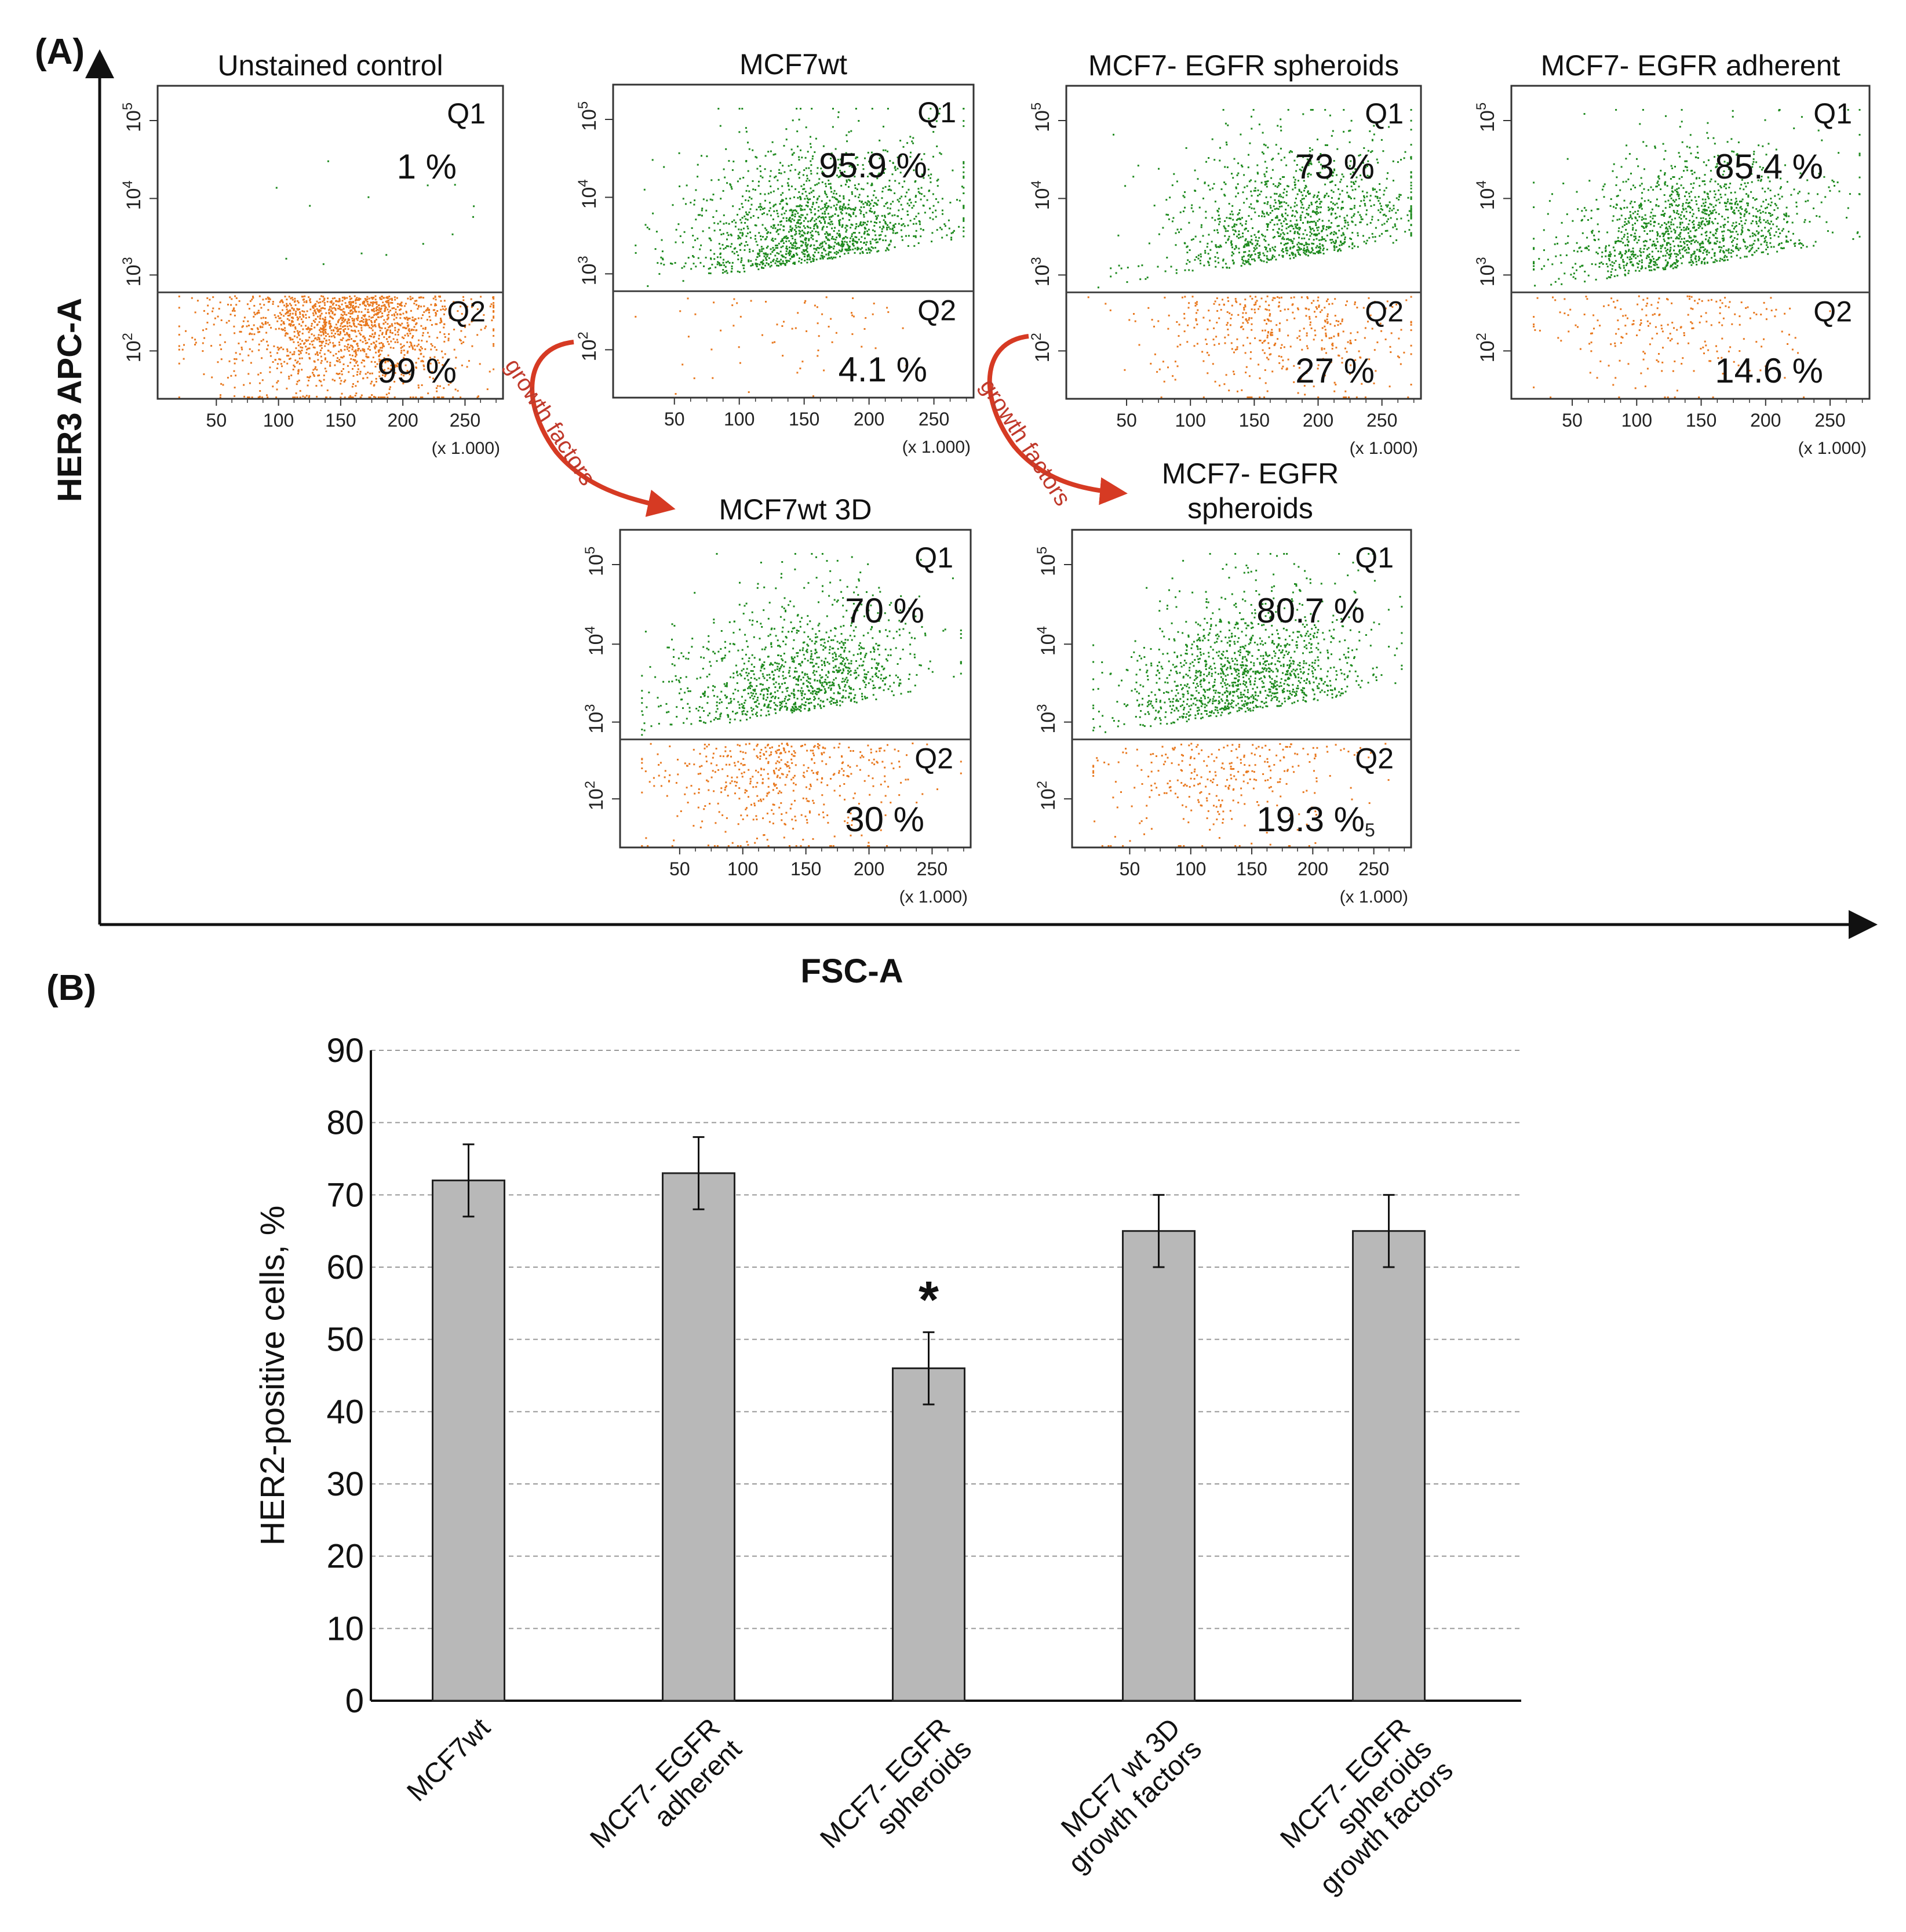 Image resolution: width=1906 pixels, height=1932 pixels. What do you see at coordinates (936, 310) in the screenshot?
I see `q2-label: Q2` at bounding box center [936, 310].